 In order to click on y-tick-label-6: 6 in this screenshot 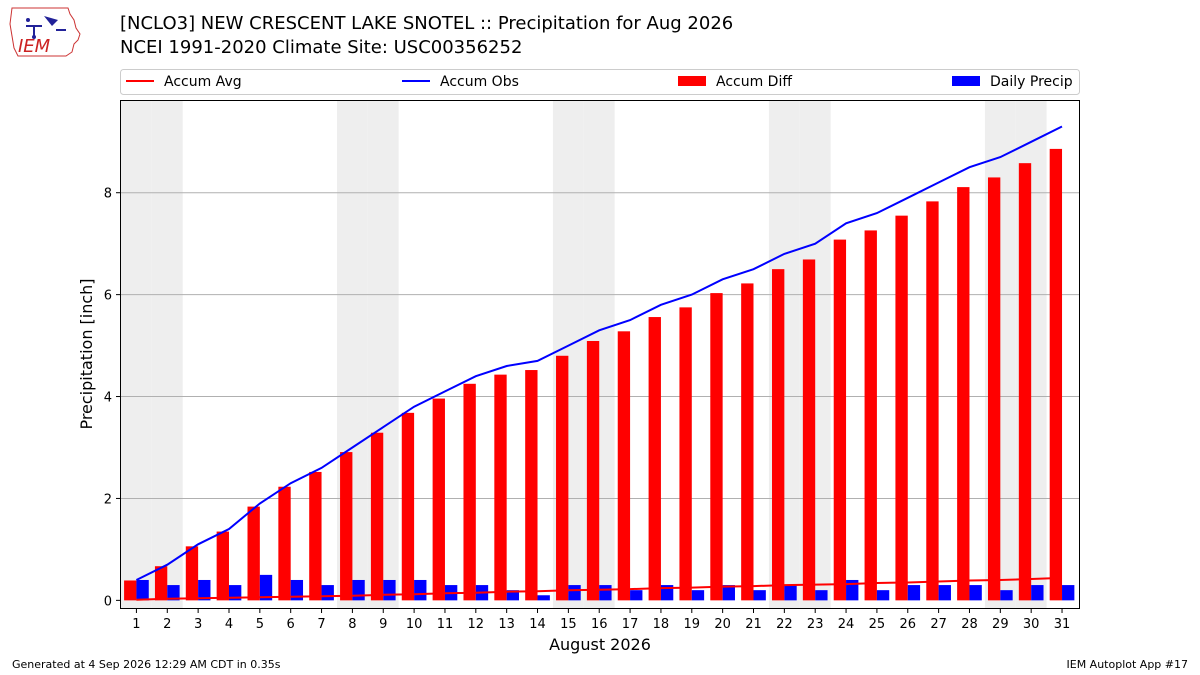, I will do `click(108, 296)`.